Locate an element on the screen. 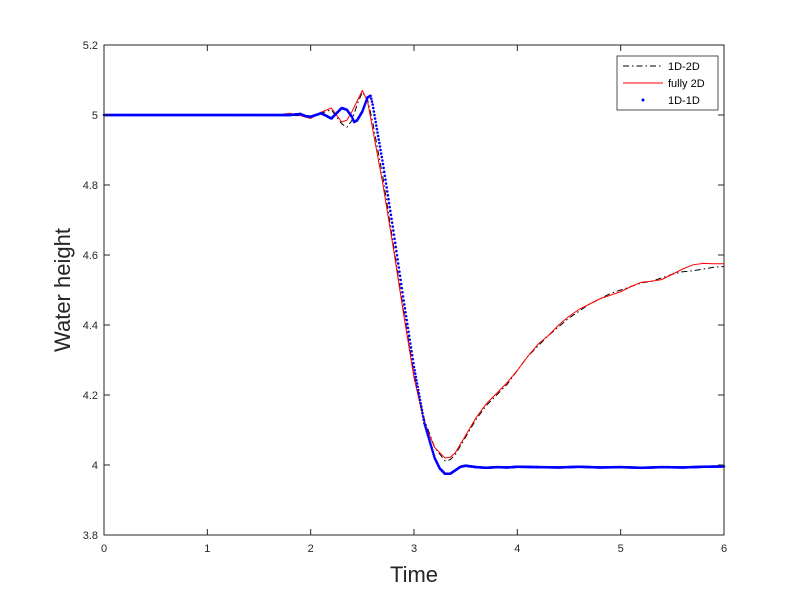  x-tick-label: 1 is located at coordinates (207, 549).